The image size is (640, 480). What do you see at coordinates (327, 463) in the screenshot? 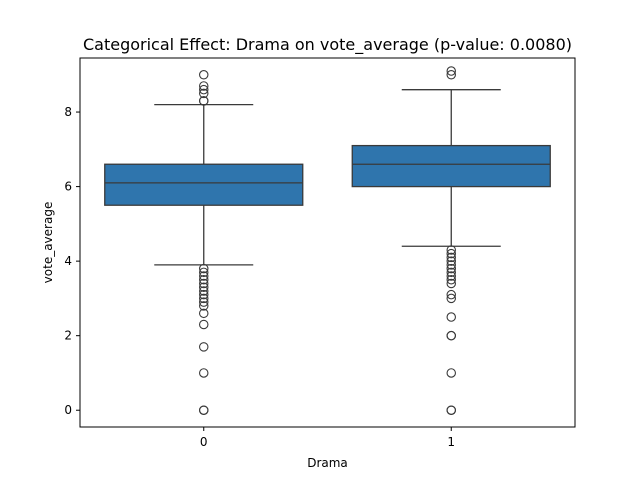
I see `x-axis-label: Drama` at bounding box center [327, 463].